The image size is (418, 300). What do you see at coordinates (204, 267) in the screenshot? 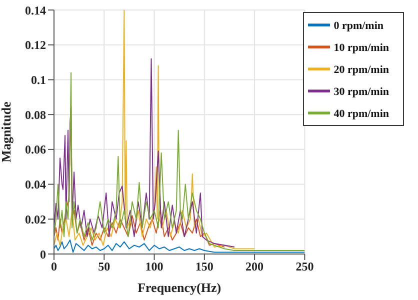
I see `x-tick-label: 150` at bounding box center [204, 267].